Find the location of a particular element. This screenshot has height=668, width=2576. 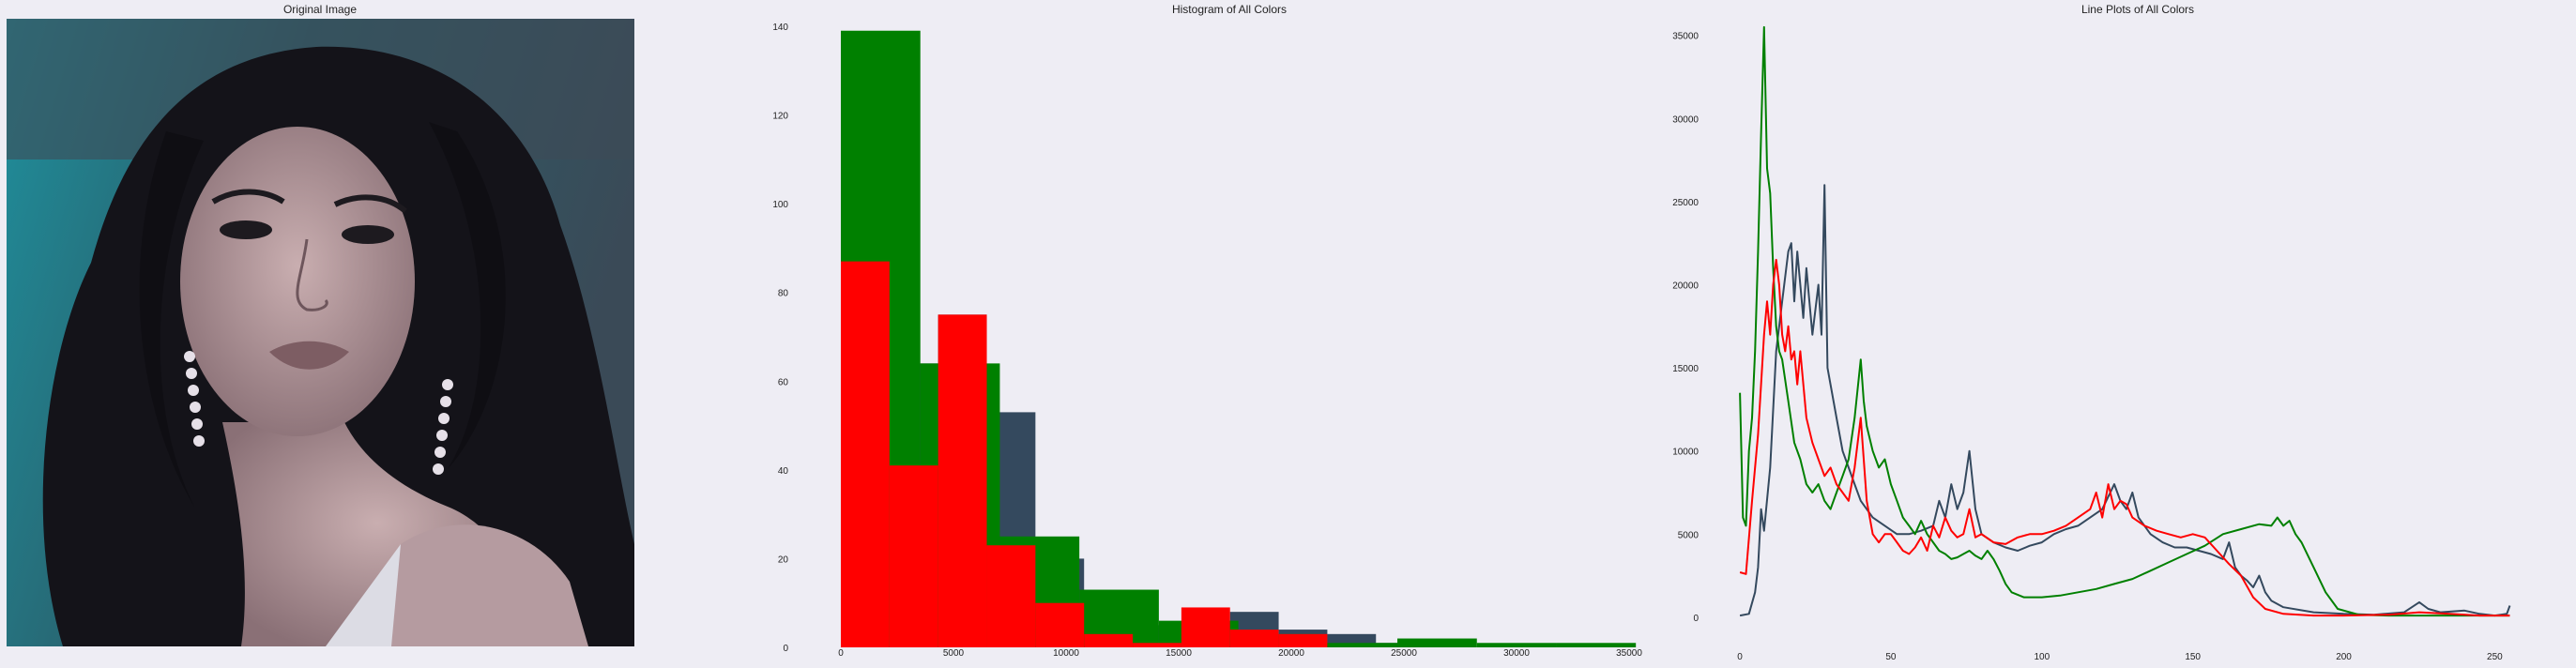

histogram-x-tick-label: 10000 is located at coordinates (1066, 653).